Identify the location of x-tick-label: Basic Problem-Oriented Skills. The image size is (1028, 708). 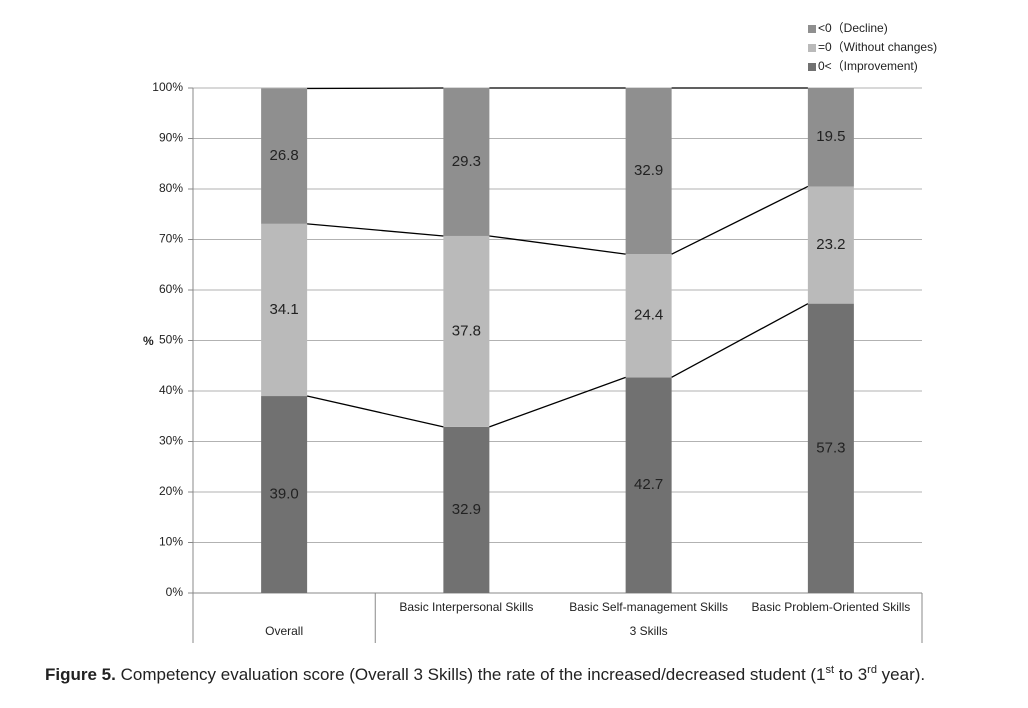
(831, 607).